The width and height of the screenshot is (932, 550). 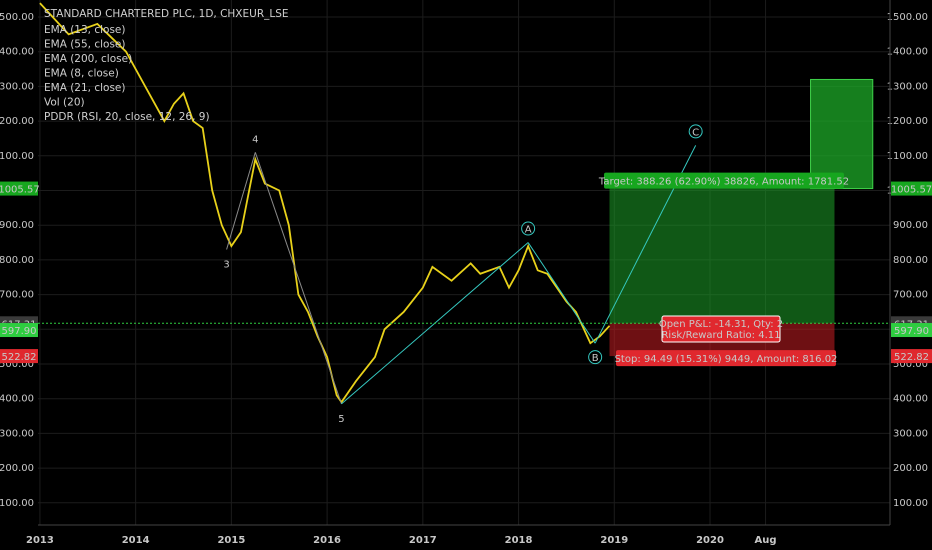 What do you see at coordinates (907, 17) in the screenshot?
I see `y-tick-label: 1500.00` at bounding box center [907, 17].